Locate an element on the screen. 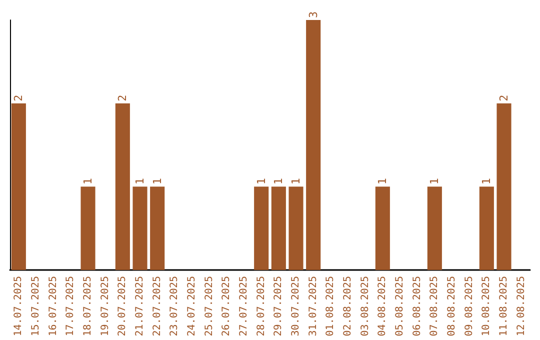  x-tick-label: 30.07.2025 is located at coordinates (296, 306).